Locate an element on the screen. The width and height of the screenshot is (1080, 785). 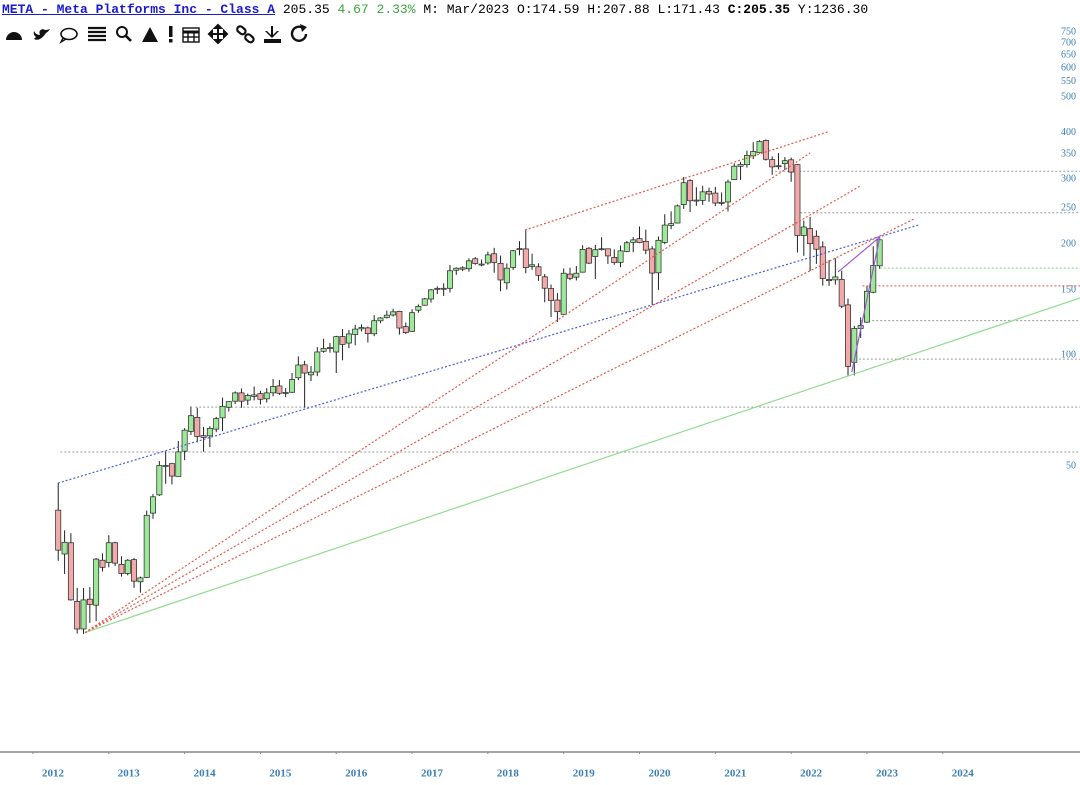
link-icon is located at coordinates (245, 34).